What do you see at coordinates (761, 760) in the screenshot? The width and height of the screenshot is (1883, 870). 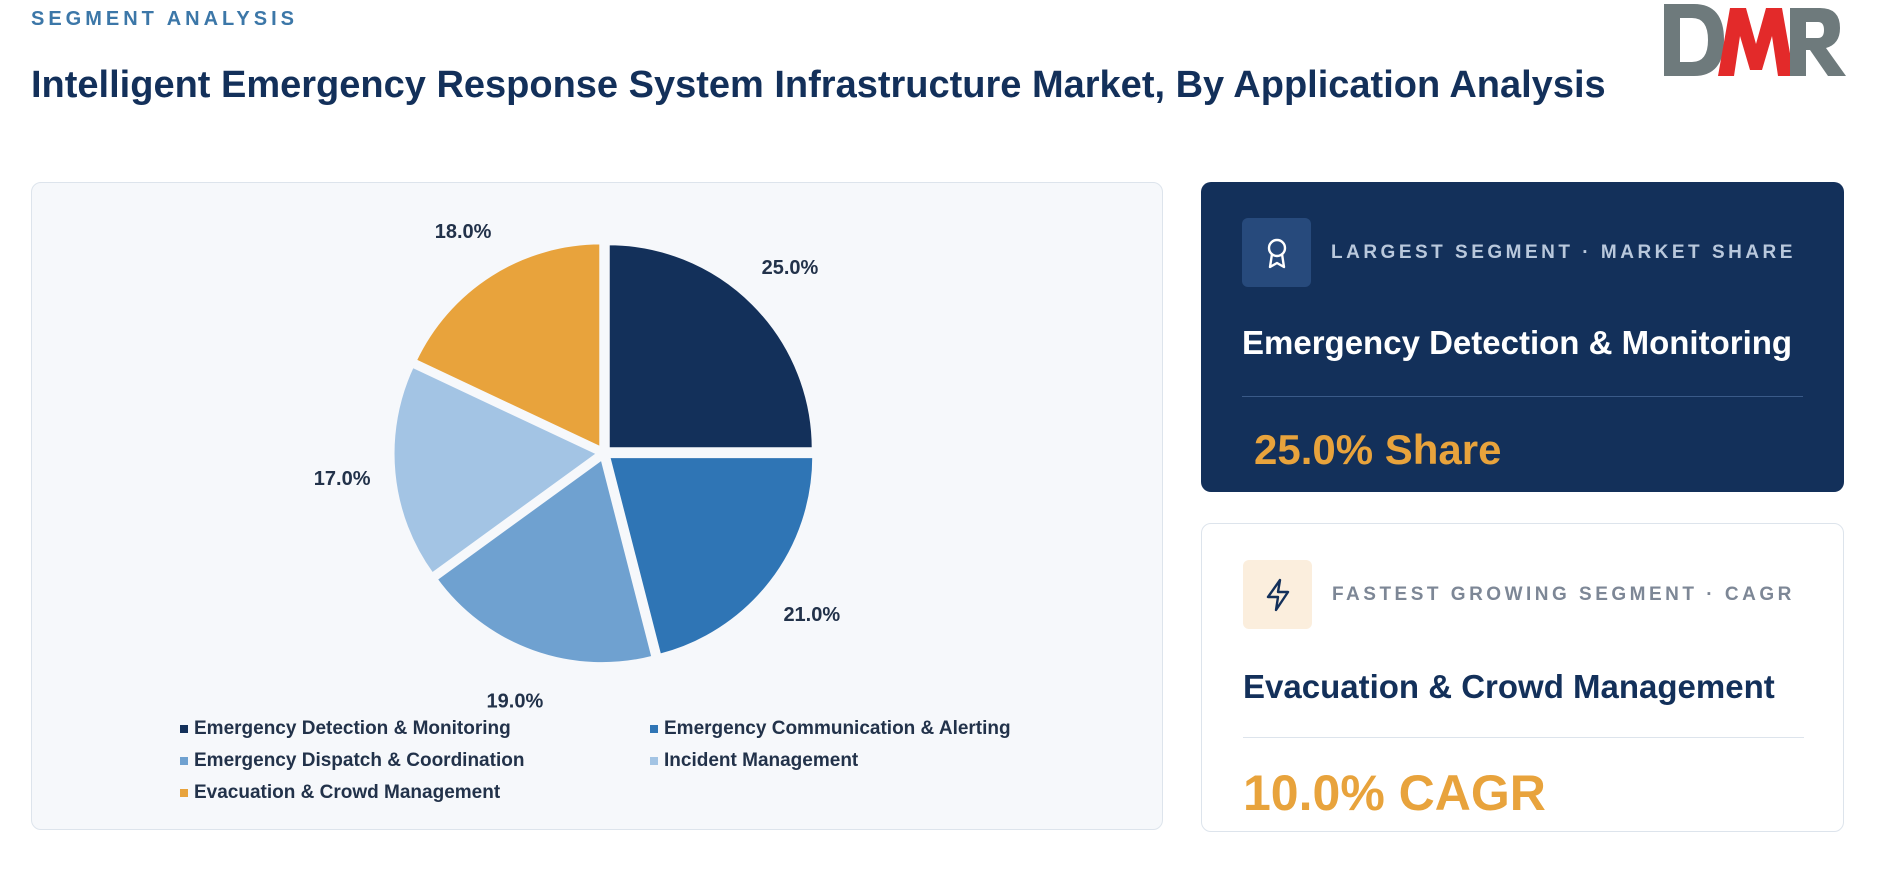 I see `legend-label: Incident Management` at bounding box center [761, 760].